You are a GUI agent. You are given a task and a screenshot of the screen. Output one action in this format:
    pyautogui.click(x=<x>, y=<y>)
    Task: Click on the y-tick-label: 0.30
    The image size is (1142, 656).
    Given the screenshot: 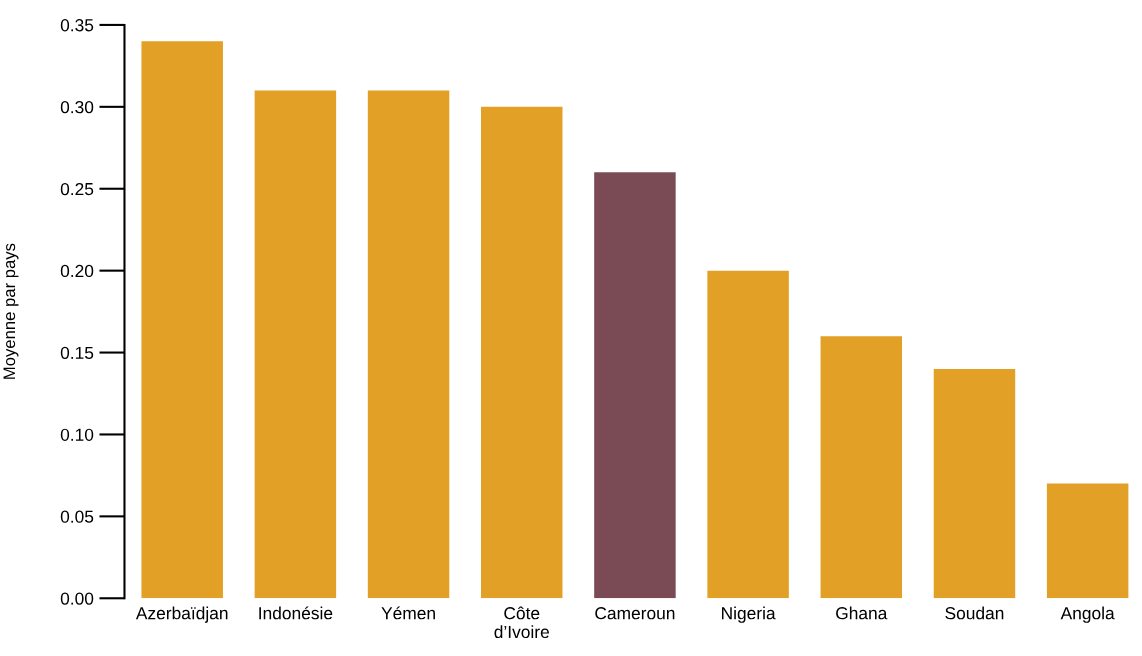 What is the action you would take?
    pyautogui.click(x=77, y=107)
    